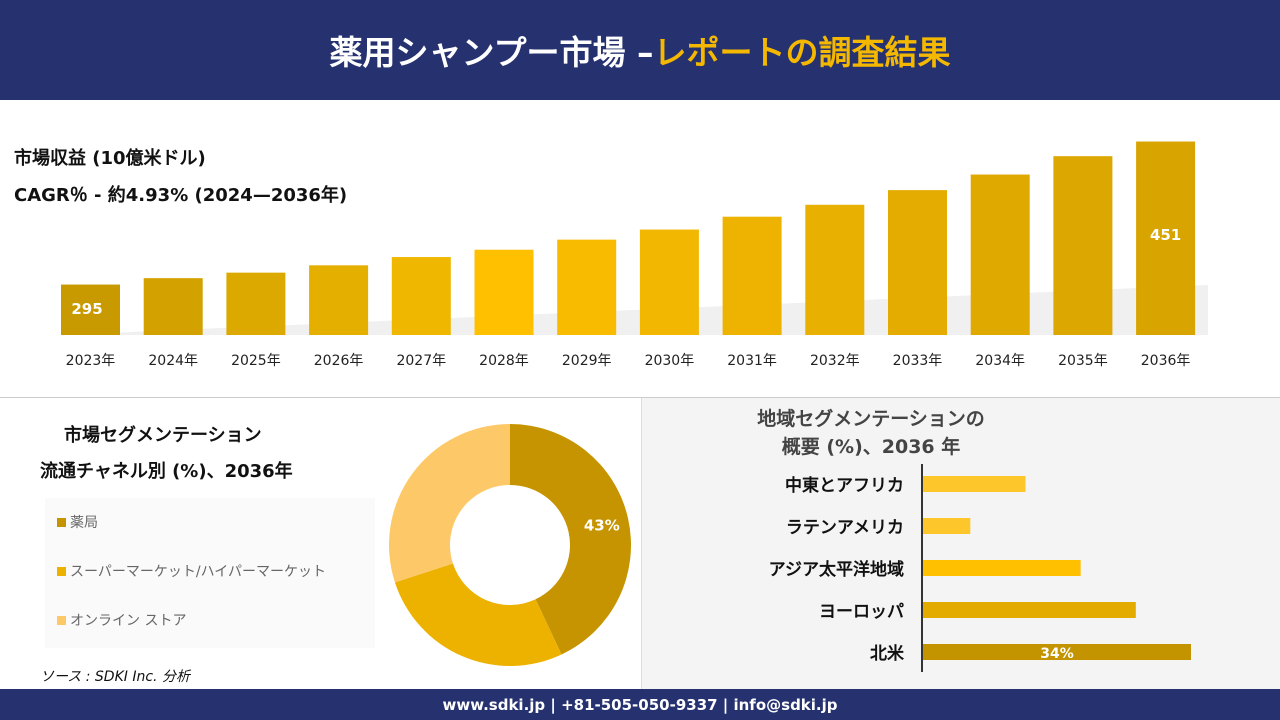 Image resolution: width=1280 pixels, height=720 pixels. I want to click on bar-2036年, so click(1166, 238).